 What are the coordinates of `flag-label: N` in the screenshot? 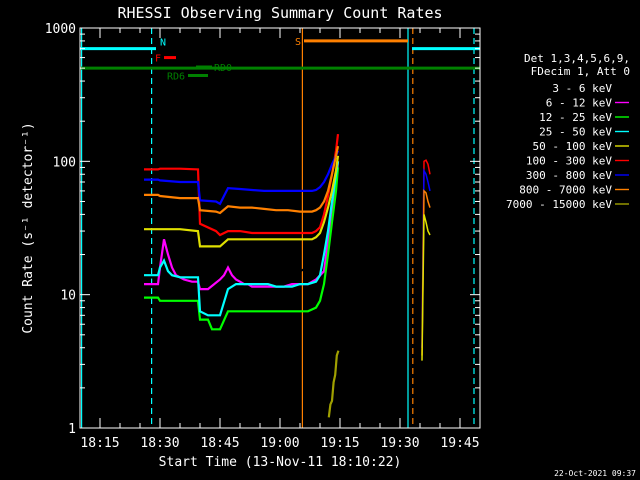 It's located at (163, 43).